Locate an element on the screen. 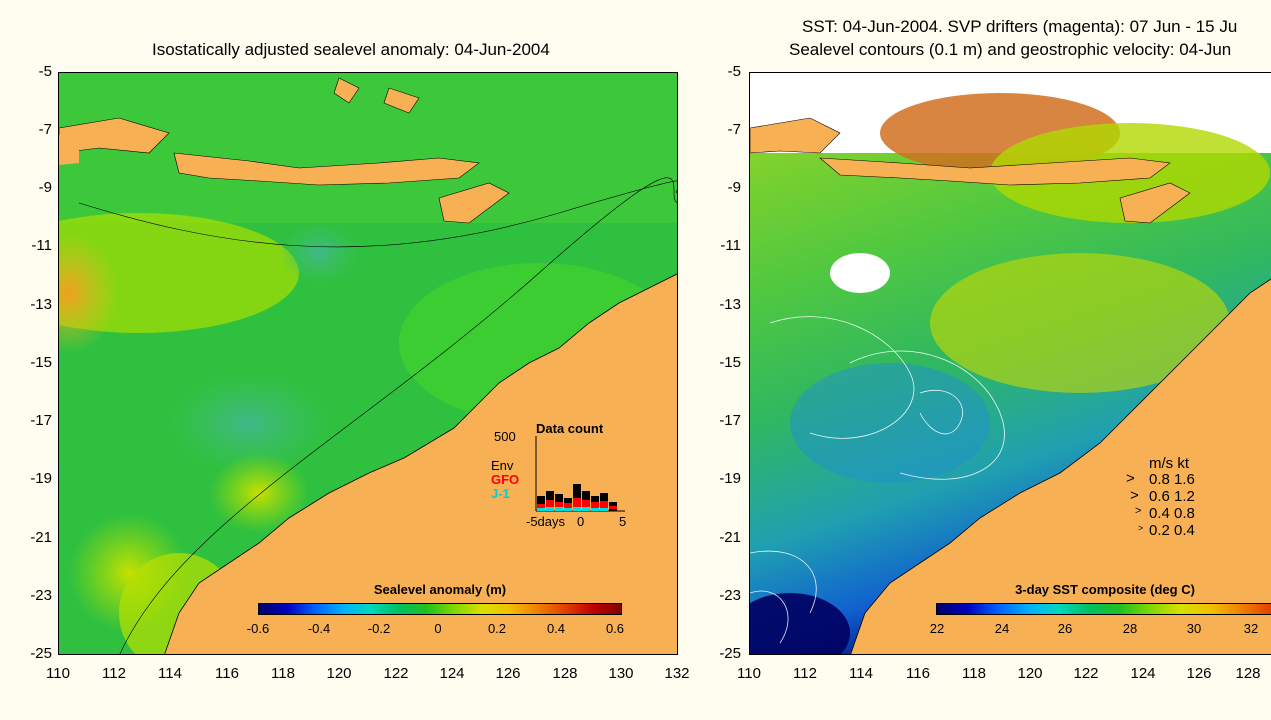  right-xtick: 124 is located at coordinates (1143, 673).